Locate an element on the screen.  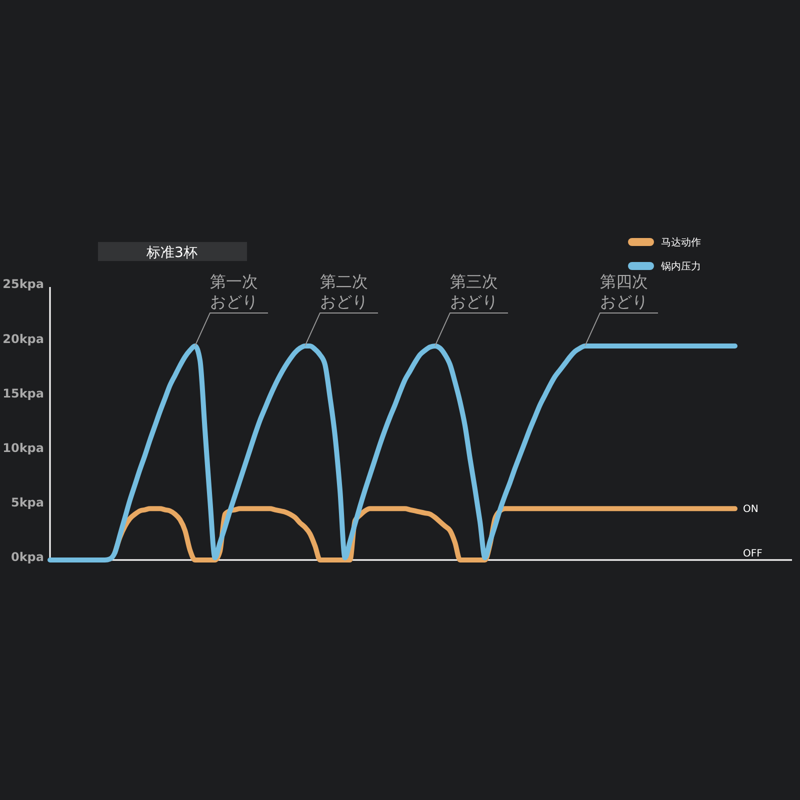
y-tick-label: 5kpa is located at coordinates (27, 503).